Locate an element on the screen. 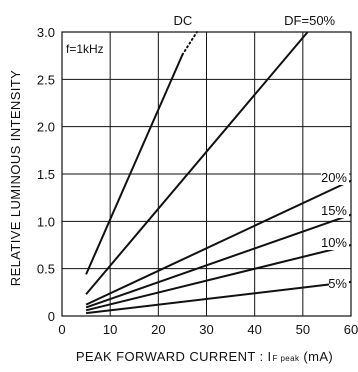 The width and height of the screenshot is (358, 372). series-label: DF=50% is located at coordinates (309, 20).